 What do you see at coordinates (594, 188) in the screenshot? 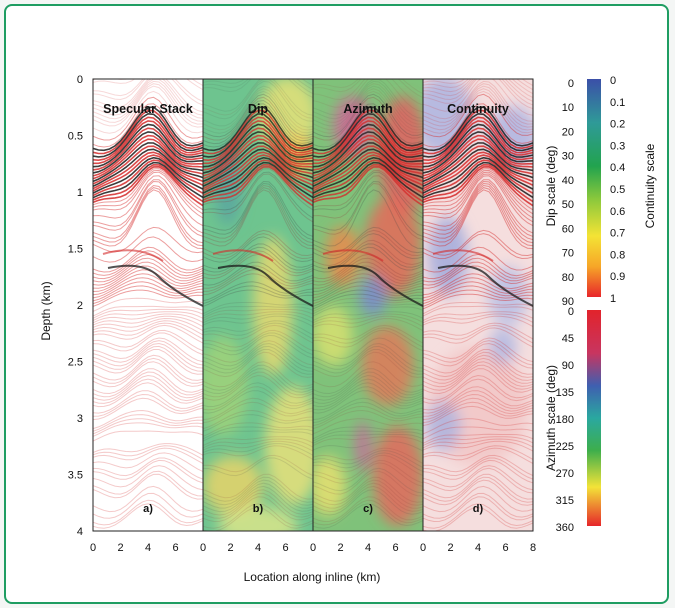
I see `dip-continuity-colorbar` at bounding box center [594, 188].